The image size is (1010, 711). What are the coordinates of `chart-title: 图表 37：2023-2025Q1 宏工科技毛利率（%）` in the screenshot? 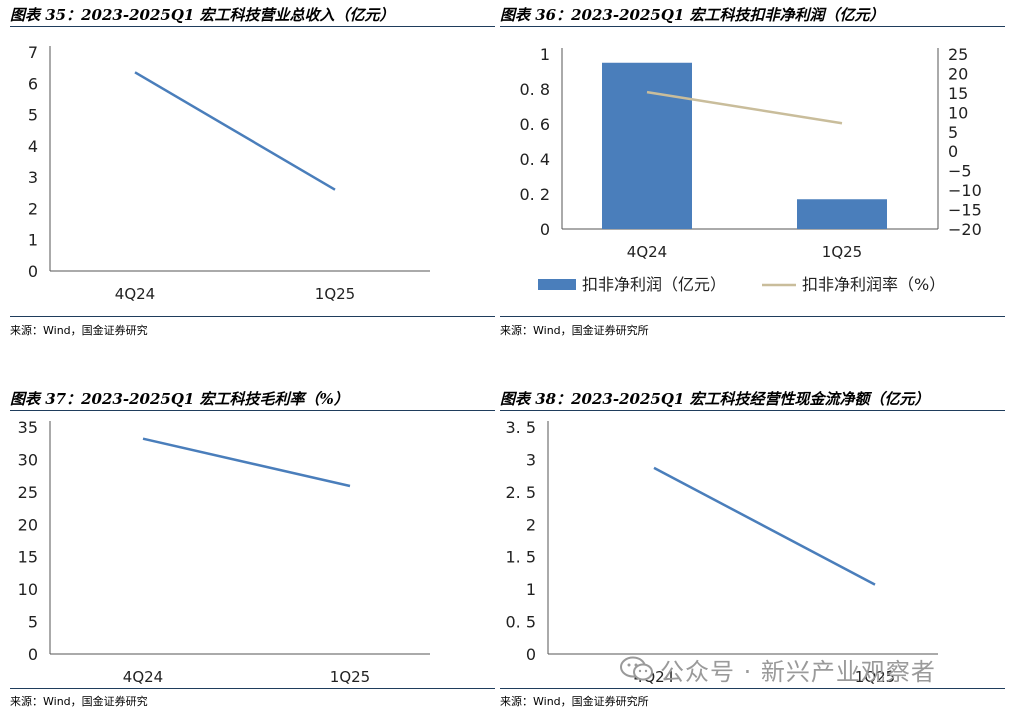 It's located at (179, 399).